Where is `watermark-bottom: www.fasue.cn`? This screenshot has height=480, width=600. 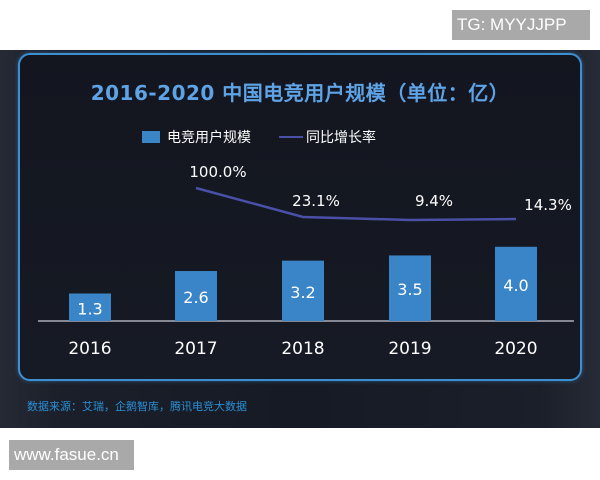 watermark-bottom: www.fasue.cn is located at coordinates (71, 455).